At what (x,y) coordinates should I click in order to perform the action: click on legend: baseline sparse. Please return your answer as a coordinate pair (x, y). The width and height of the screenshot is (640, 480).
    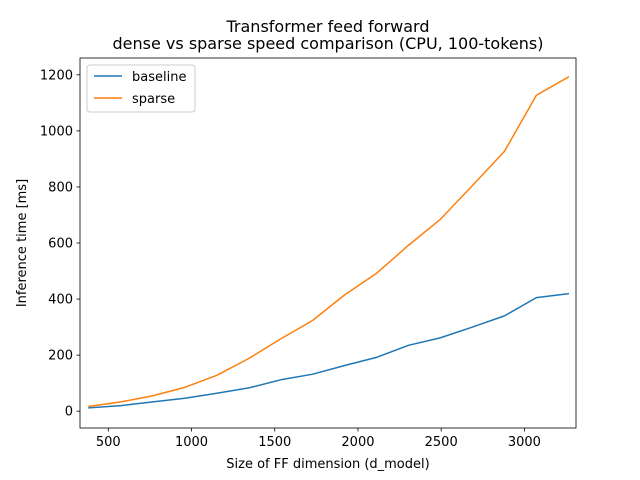
    Looking at the image, I should click on (141, 88).